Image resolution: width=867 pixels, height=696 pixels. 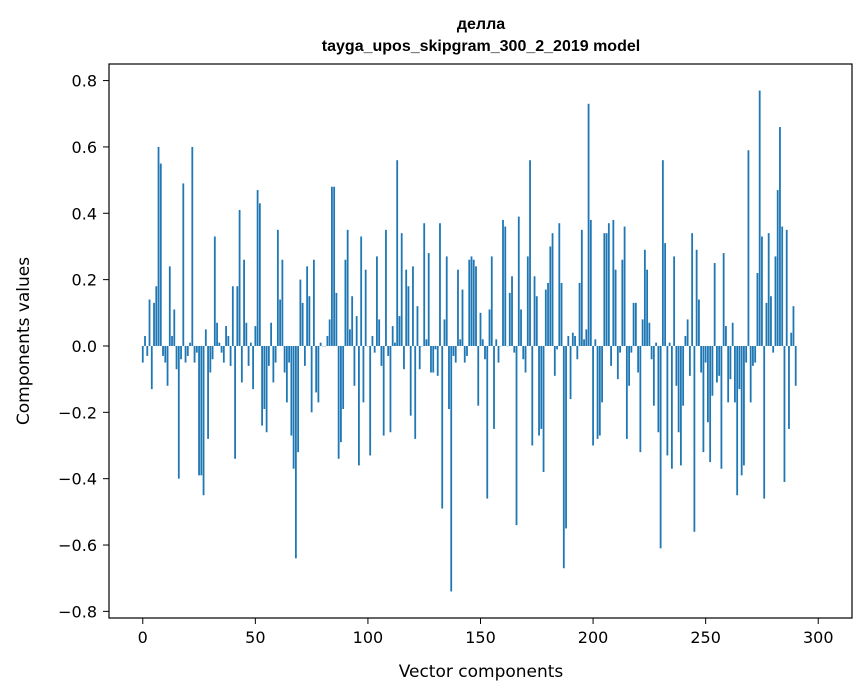 What do you see at coordinates (368, 637) in the screenshot?
I see `x-tick-label: 100` at bounding box center [368, 637].